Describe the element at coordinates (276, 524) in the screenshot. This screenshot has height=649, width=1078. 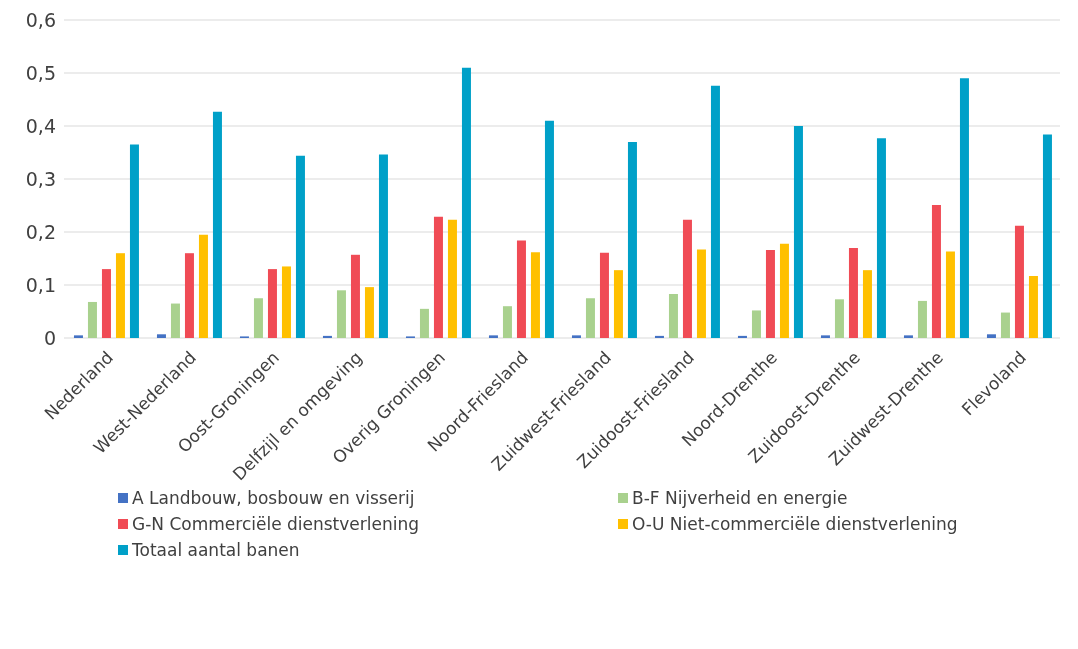
I see `legend-label: G-N Commerciële dienstverlening` at that location.